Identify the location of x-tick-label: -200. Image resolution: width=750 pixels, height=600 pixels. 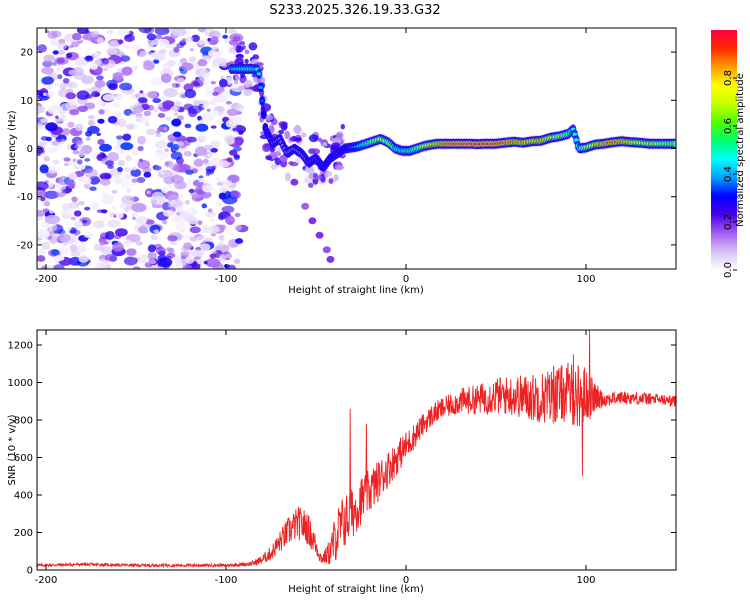
(46, 279).